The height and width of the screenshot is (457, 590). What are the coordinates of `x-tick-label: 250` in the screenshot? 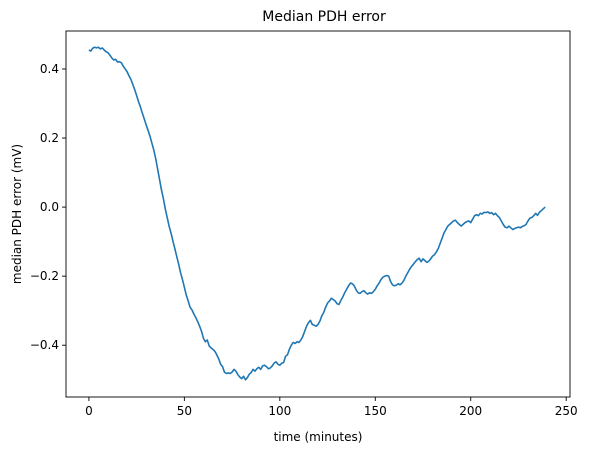 It's located at (566, 411).